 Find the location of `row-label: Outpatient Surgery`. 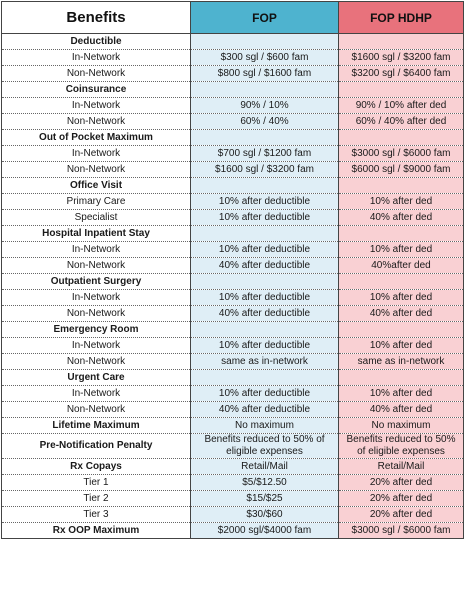

row-label: Outpatient Surgery is located at coordinates (96, 281).